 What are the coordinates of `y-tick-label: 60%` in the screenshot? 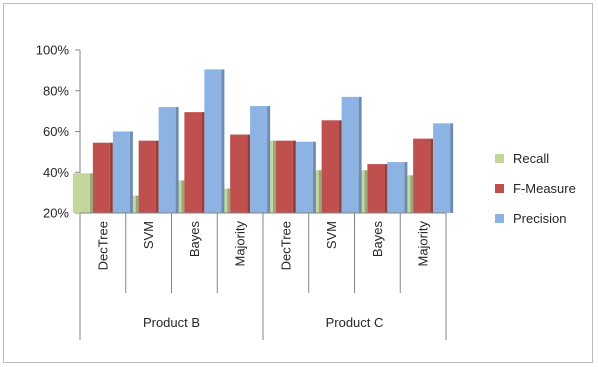 It's located at (56, 131).